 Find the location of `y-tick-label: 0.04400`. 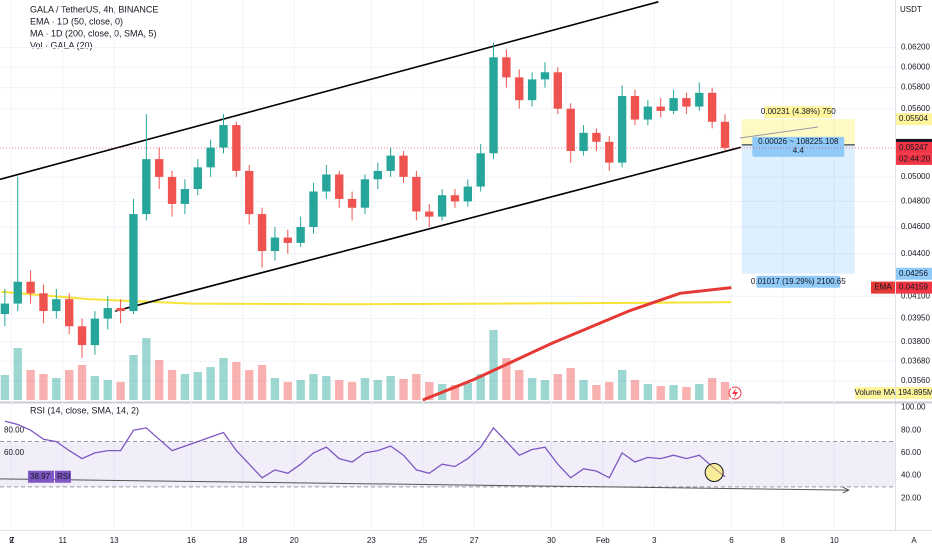

y-tick-label: 0.04400 is located at coordinates (915, 253).